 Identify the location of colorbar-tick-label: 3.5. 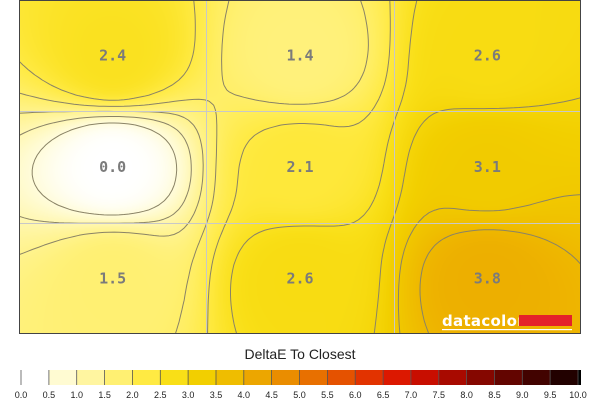
(216, 395).